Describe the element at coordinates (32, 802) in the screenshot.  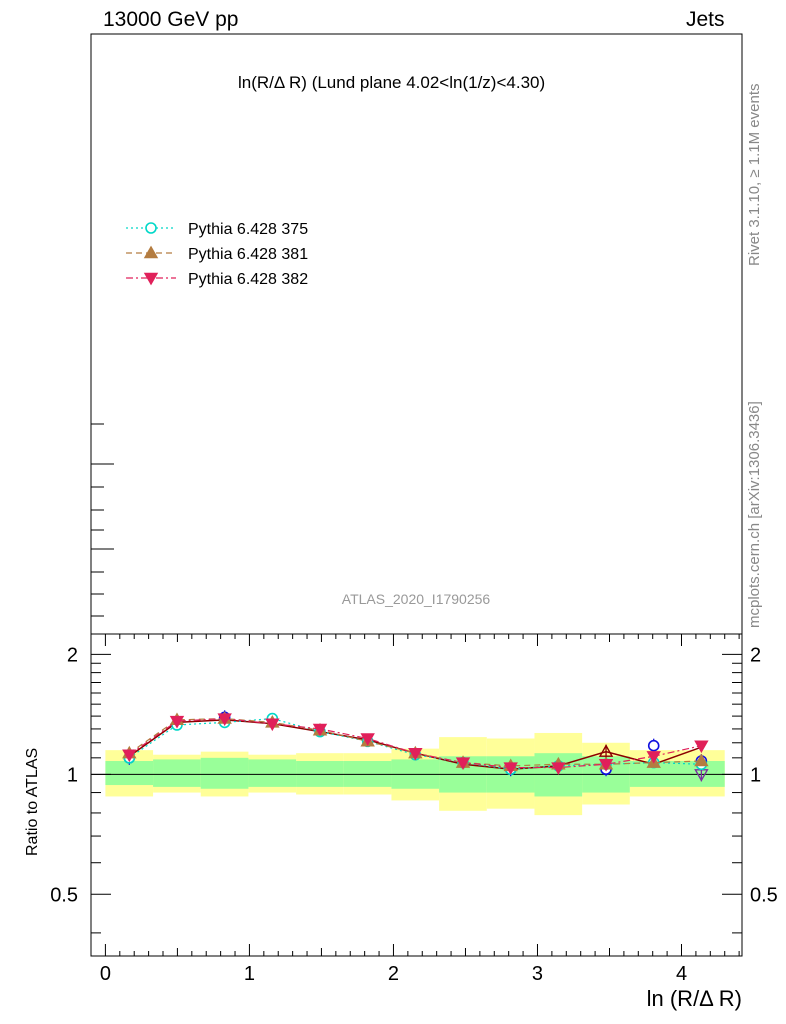
I see `y-axis-label: Ratio to ATLAS` at that location.